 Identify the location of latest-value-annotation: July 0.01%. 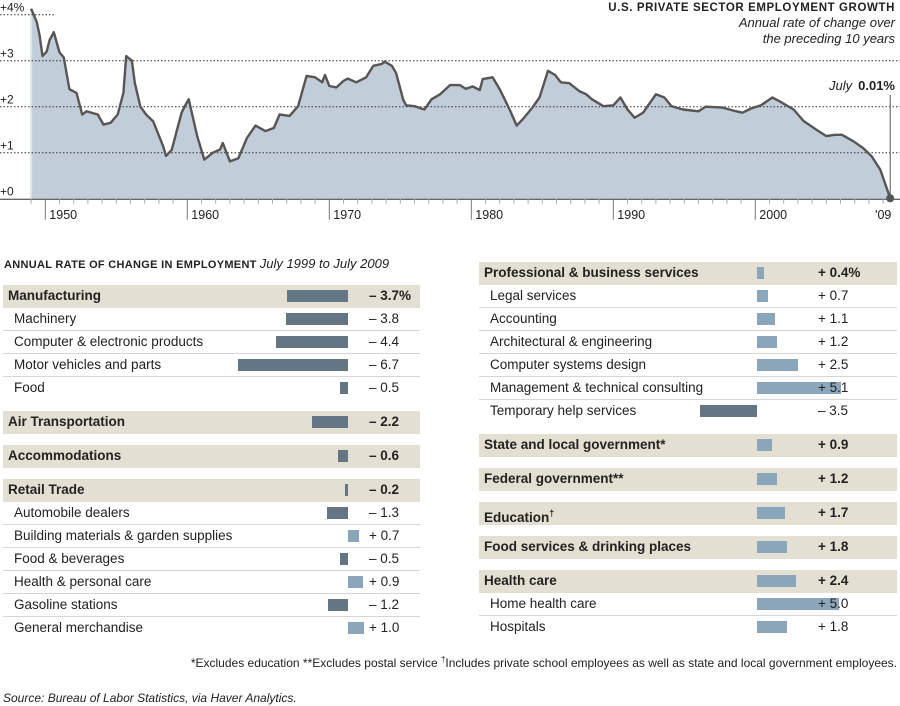
(862, 85).